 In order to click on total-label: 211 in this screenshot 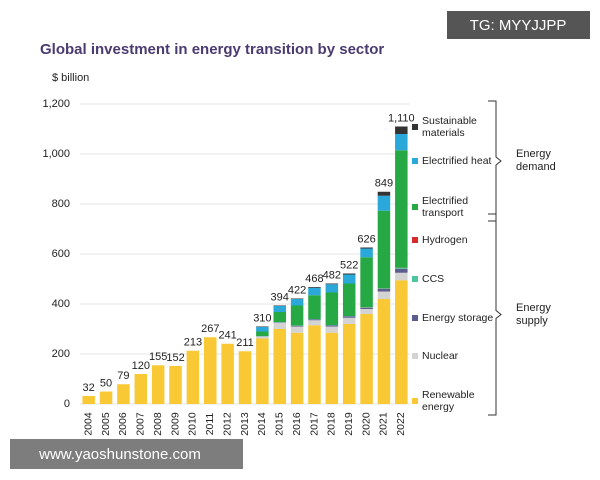, I will do `click(245, 343)`.